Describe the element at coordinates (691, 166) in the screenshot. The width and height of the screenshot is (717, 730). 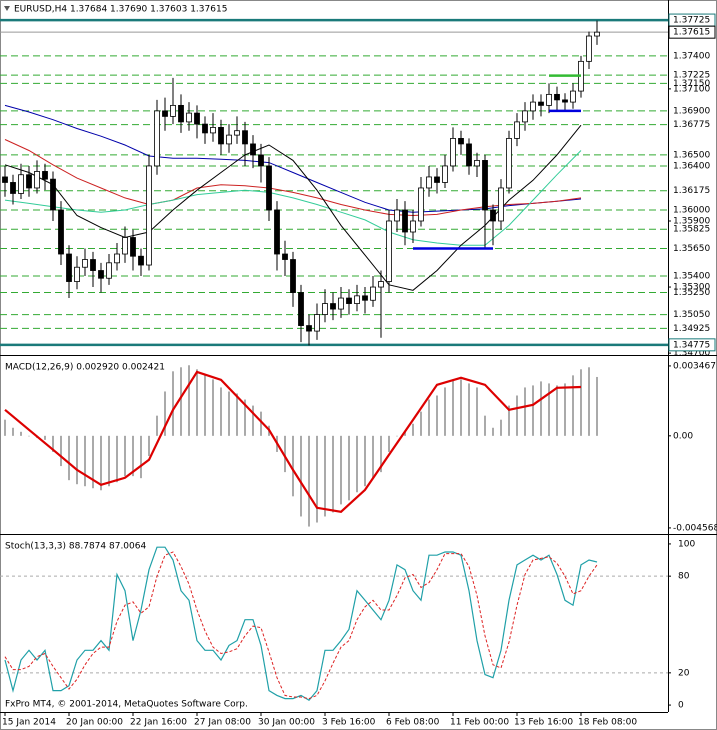
I see `level-label: 1.36400` at that location.